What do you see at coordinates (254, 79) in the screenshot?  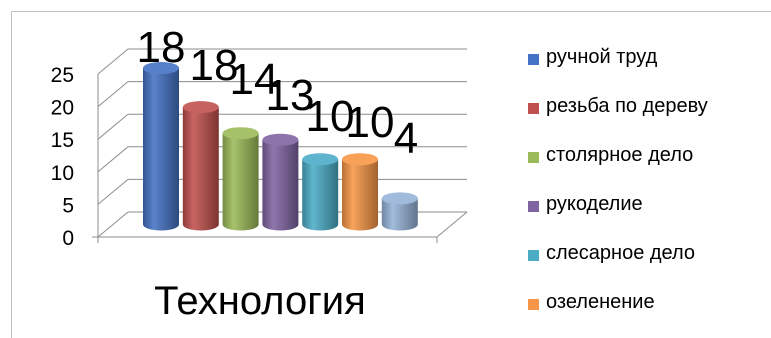 I see `data-label: 14` at bounding box center [254, 79].